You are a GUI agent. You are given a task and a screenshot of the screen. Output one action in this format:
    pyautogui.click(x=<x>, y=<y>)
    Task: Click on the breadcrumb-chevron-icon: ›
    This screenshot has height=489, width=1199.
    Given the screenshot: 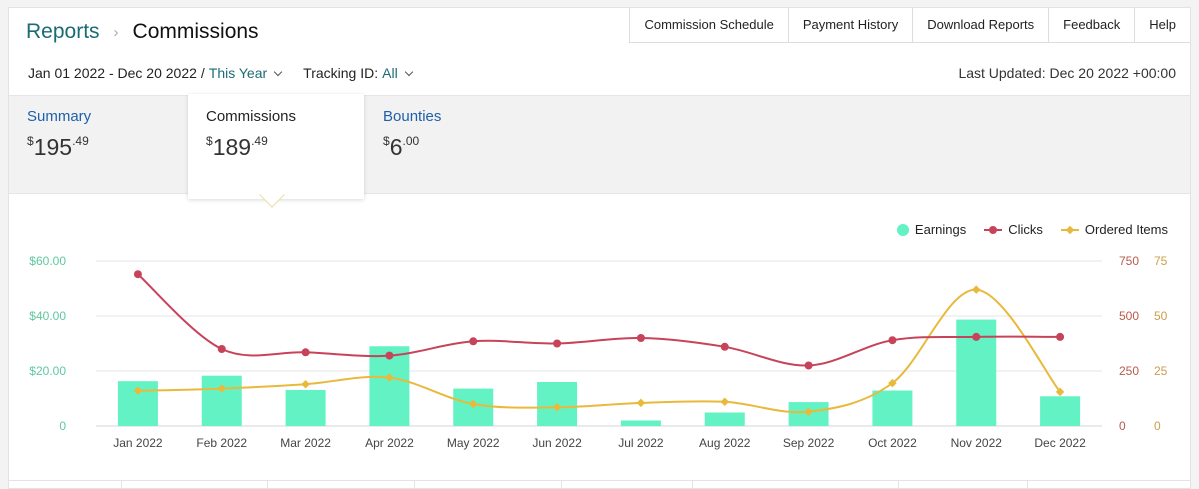 What is the action you would take?
    pyautogui.click(x=116, y=32)
    